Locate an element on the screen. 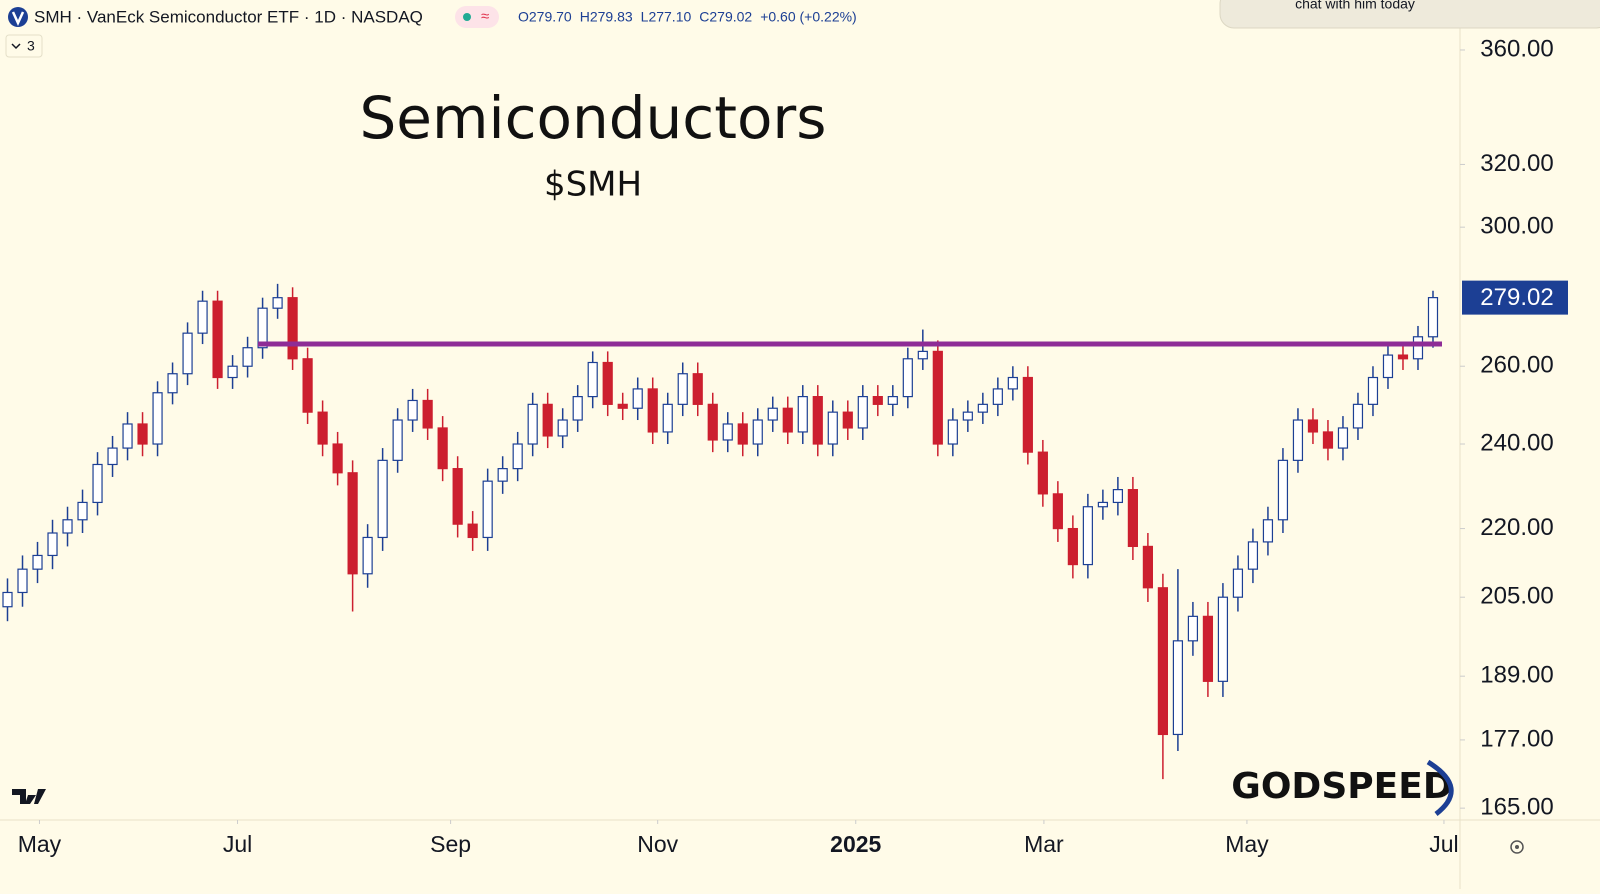 The height and width of the screenshot is (894, 1600). popup is located at coordinates (1409, 14).